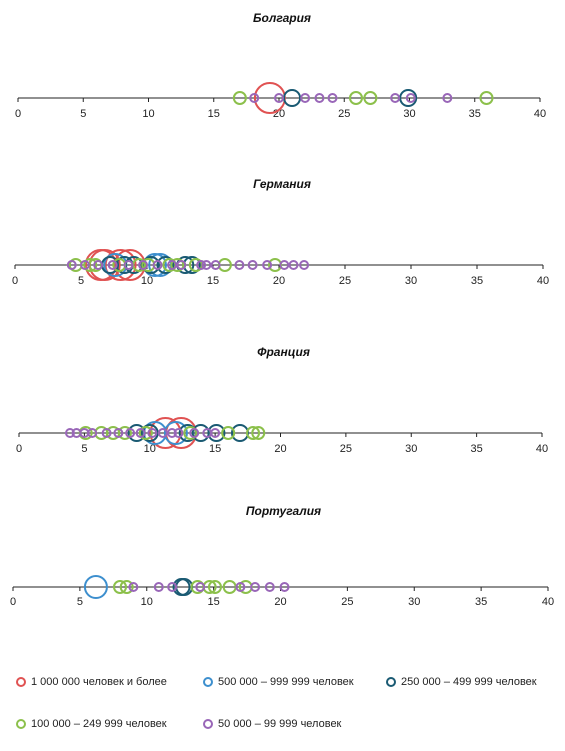  What do you see at coordinates (21, 682) in the screenshot?
I see `legend-marker-1m-icon` at bounding box center [21, 682].